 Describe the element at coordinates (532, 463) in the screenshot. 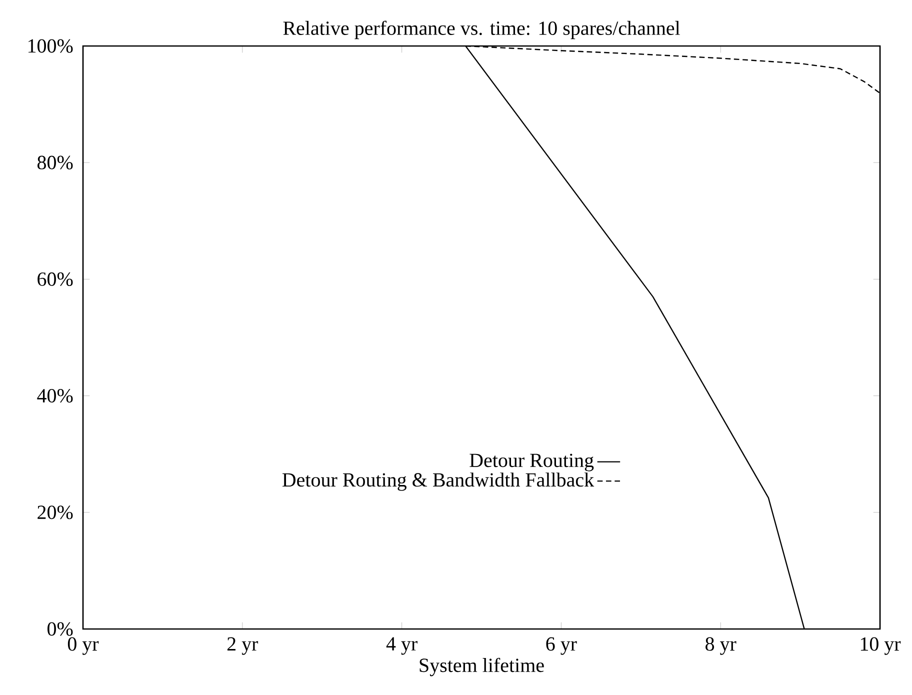

I see `legend-label: Detour Routing` at that location.